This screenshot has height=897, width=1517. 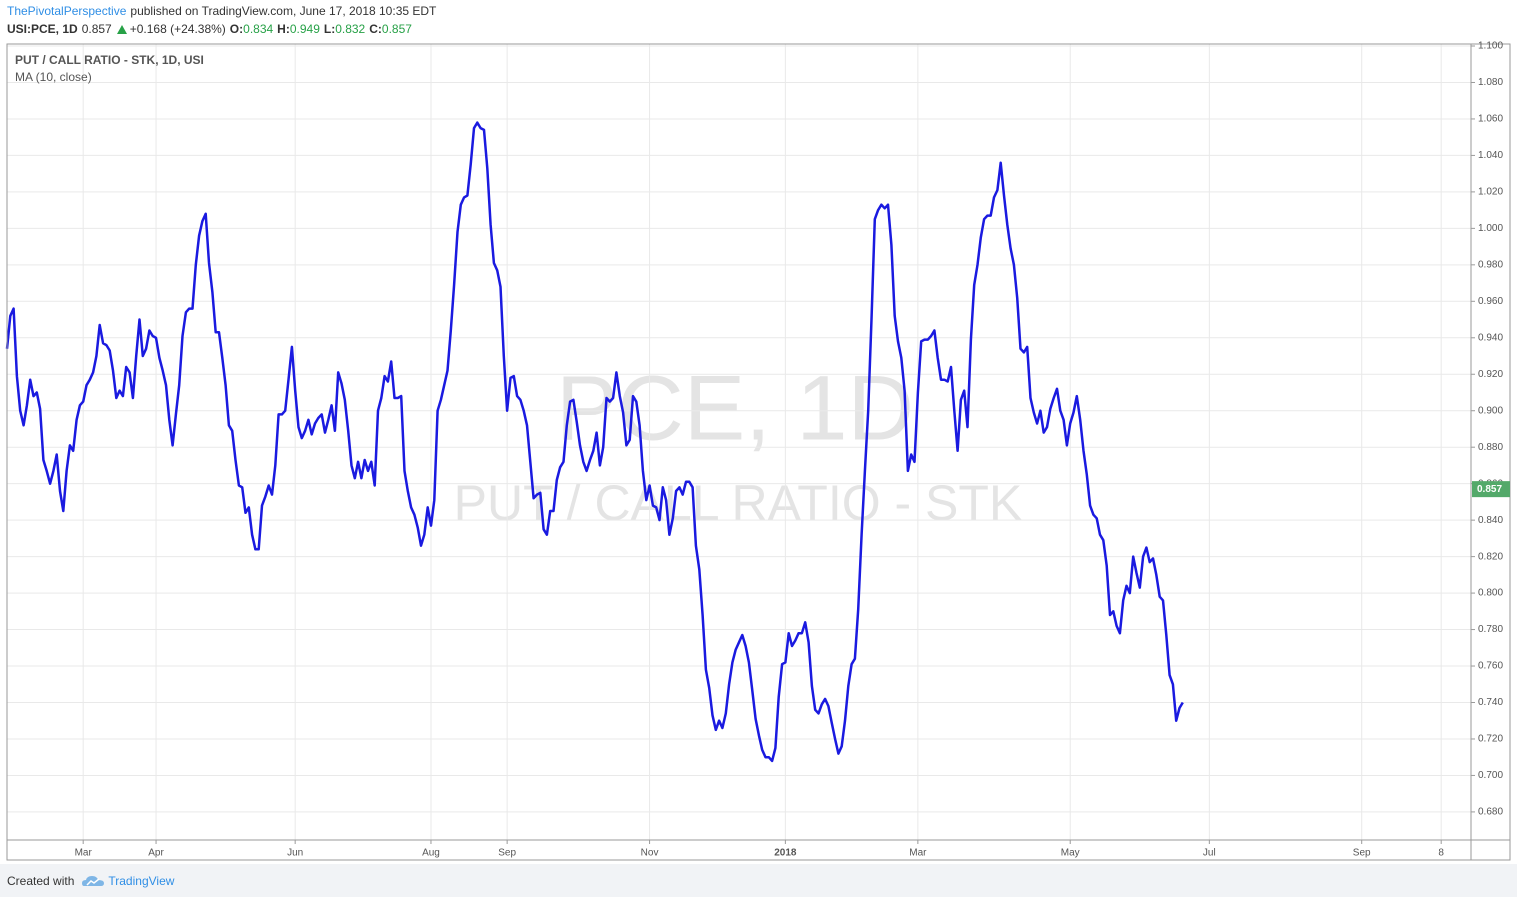 What do you see at coordinates (1490, 46) in the screenshot?
I see `y-tick-label: 1.100` at bounding box center [1490, 46].